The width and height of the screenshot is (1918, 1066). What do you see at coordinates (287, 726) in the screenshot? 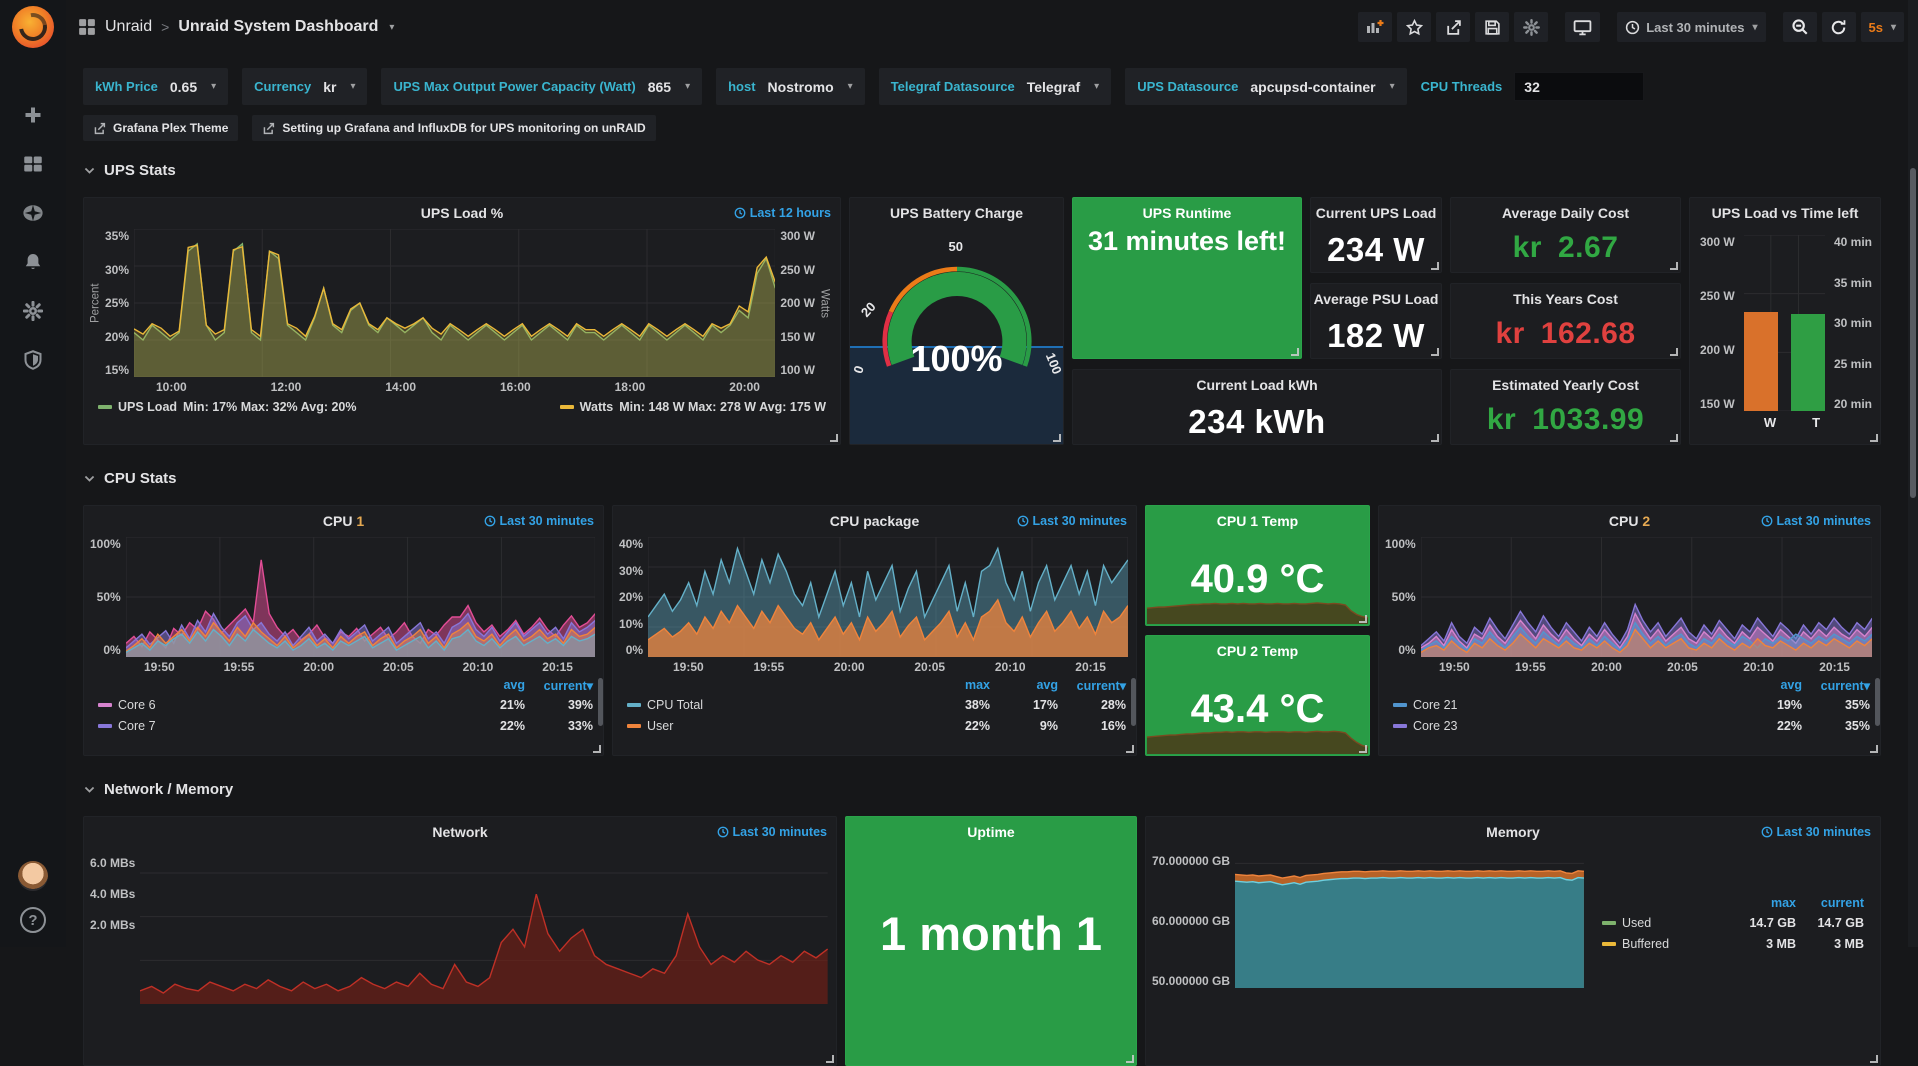
I see `legend-series-name: Core 7` at bounding box center [287, 726].